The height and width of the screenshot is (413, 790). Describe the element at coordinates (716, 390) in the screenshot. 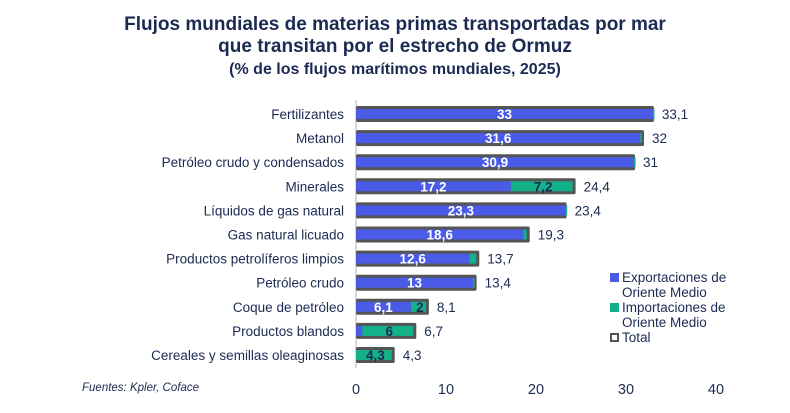

I see `x-tick-label: 40` at that location.